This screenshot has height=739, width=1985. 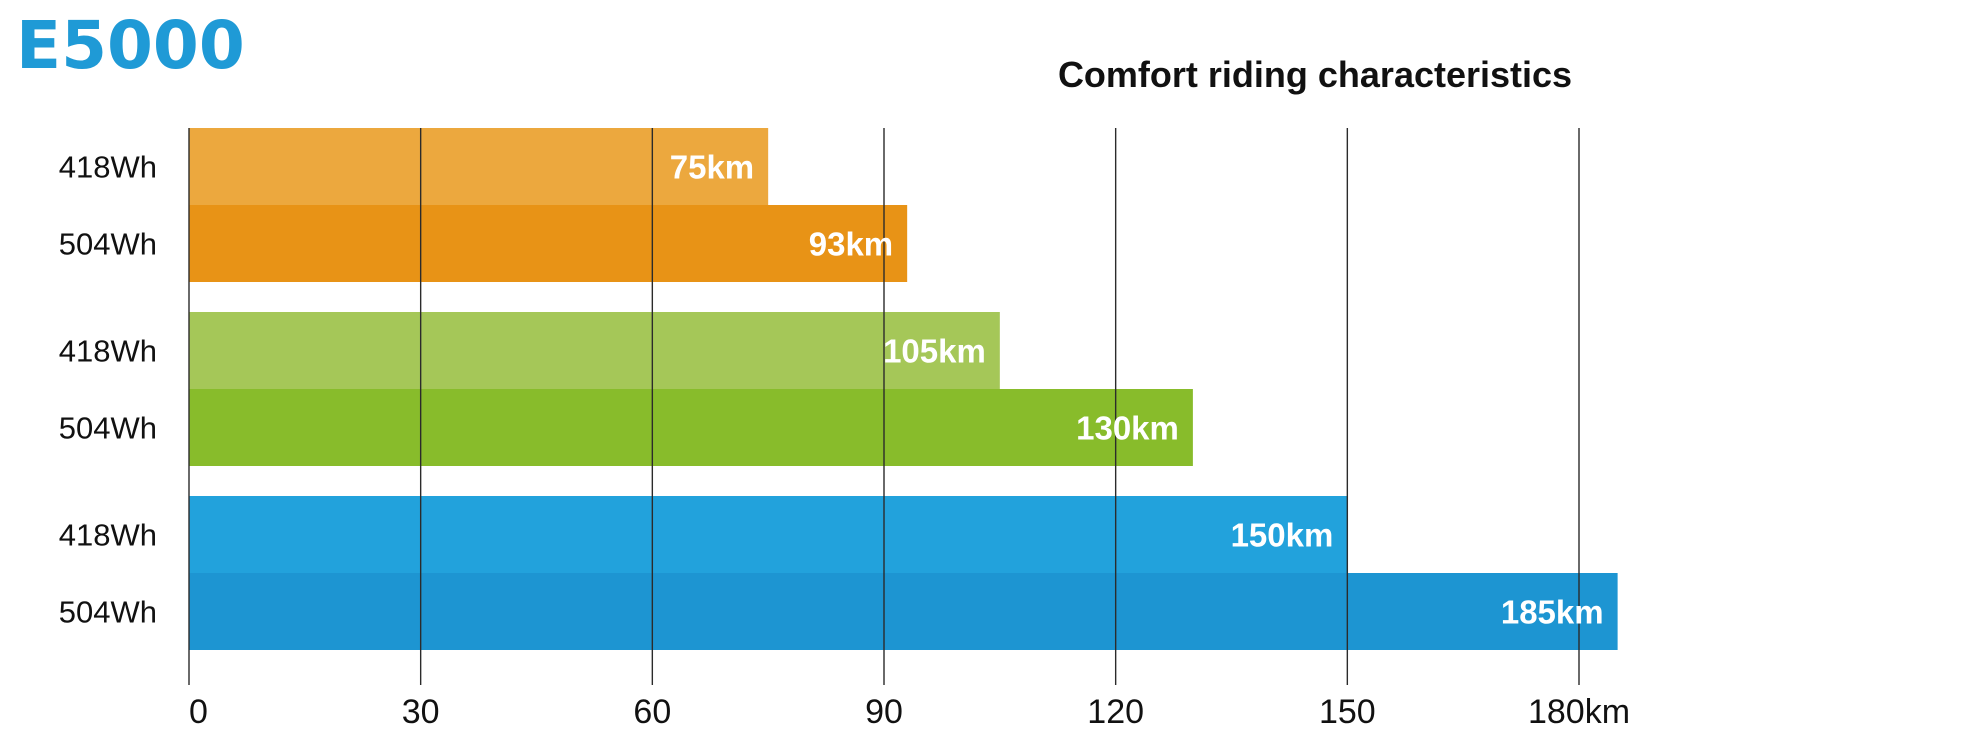 I want to click on bar-75km, so click(x=479, y=166).